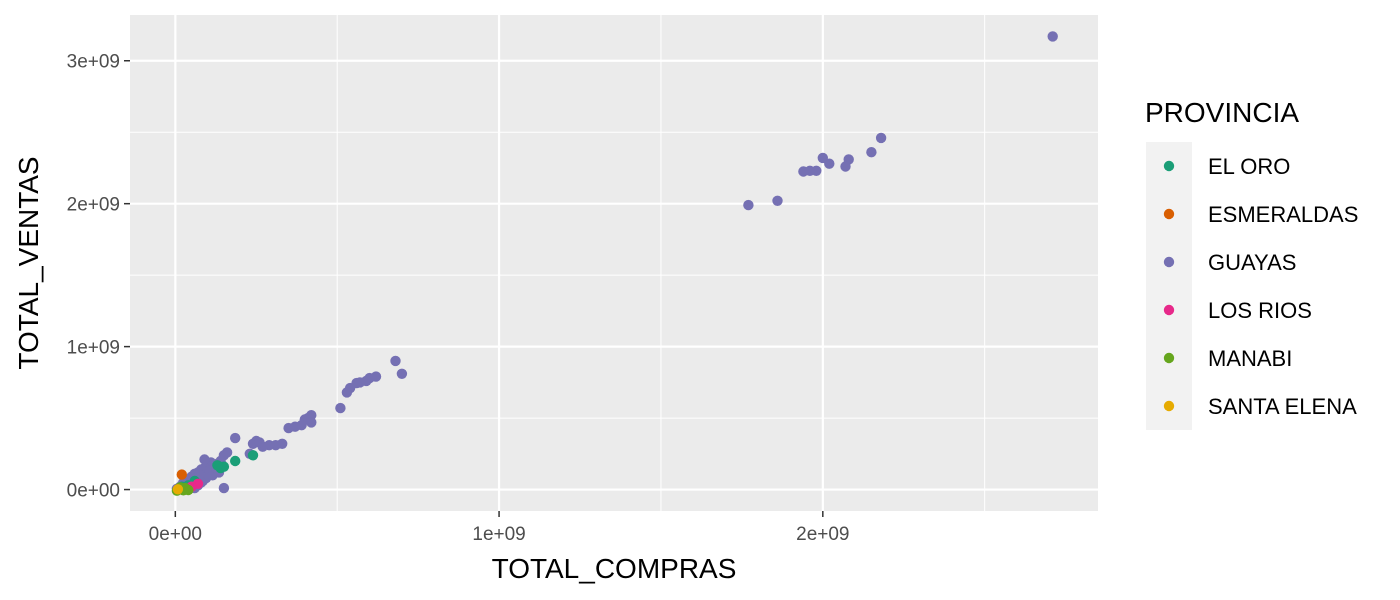 The height and width of the screenshot is (600, 1400). Describe the element at coordinates (93, 205) in the screenshot. I see `y-tick-label: 2e+09` at that location.